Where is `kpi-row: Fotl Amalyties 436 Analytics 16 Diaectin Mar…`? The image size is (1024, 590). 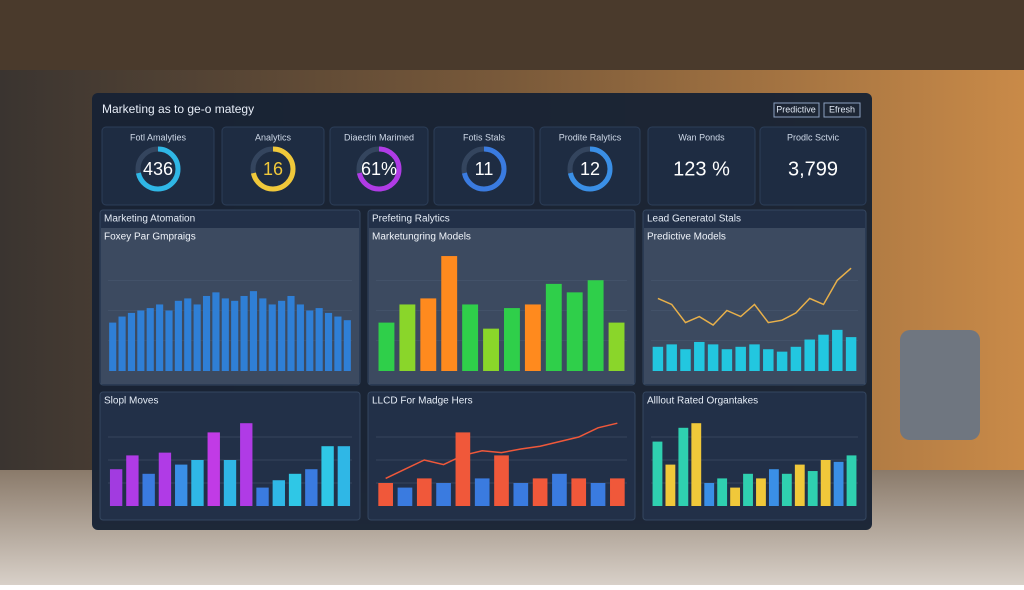 kpi-row: Fotl Amalyties 436 Analytics 16 Diaectin Mar… is located at coordinates (484, 166).